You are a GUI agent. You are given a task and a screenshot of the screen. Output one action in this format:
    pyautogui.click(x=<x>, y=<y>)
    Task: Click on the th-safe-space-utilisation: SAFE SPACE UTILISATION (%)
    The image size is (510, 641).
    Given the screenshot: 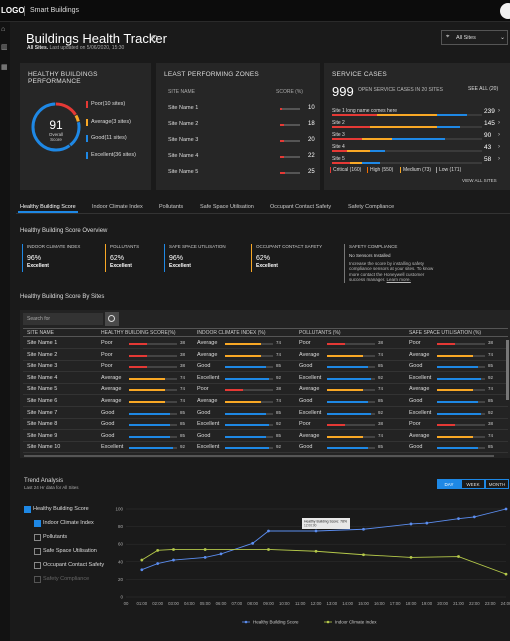 What is the action you would take?
    pyautogui.click(x=445, y=333)
    